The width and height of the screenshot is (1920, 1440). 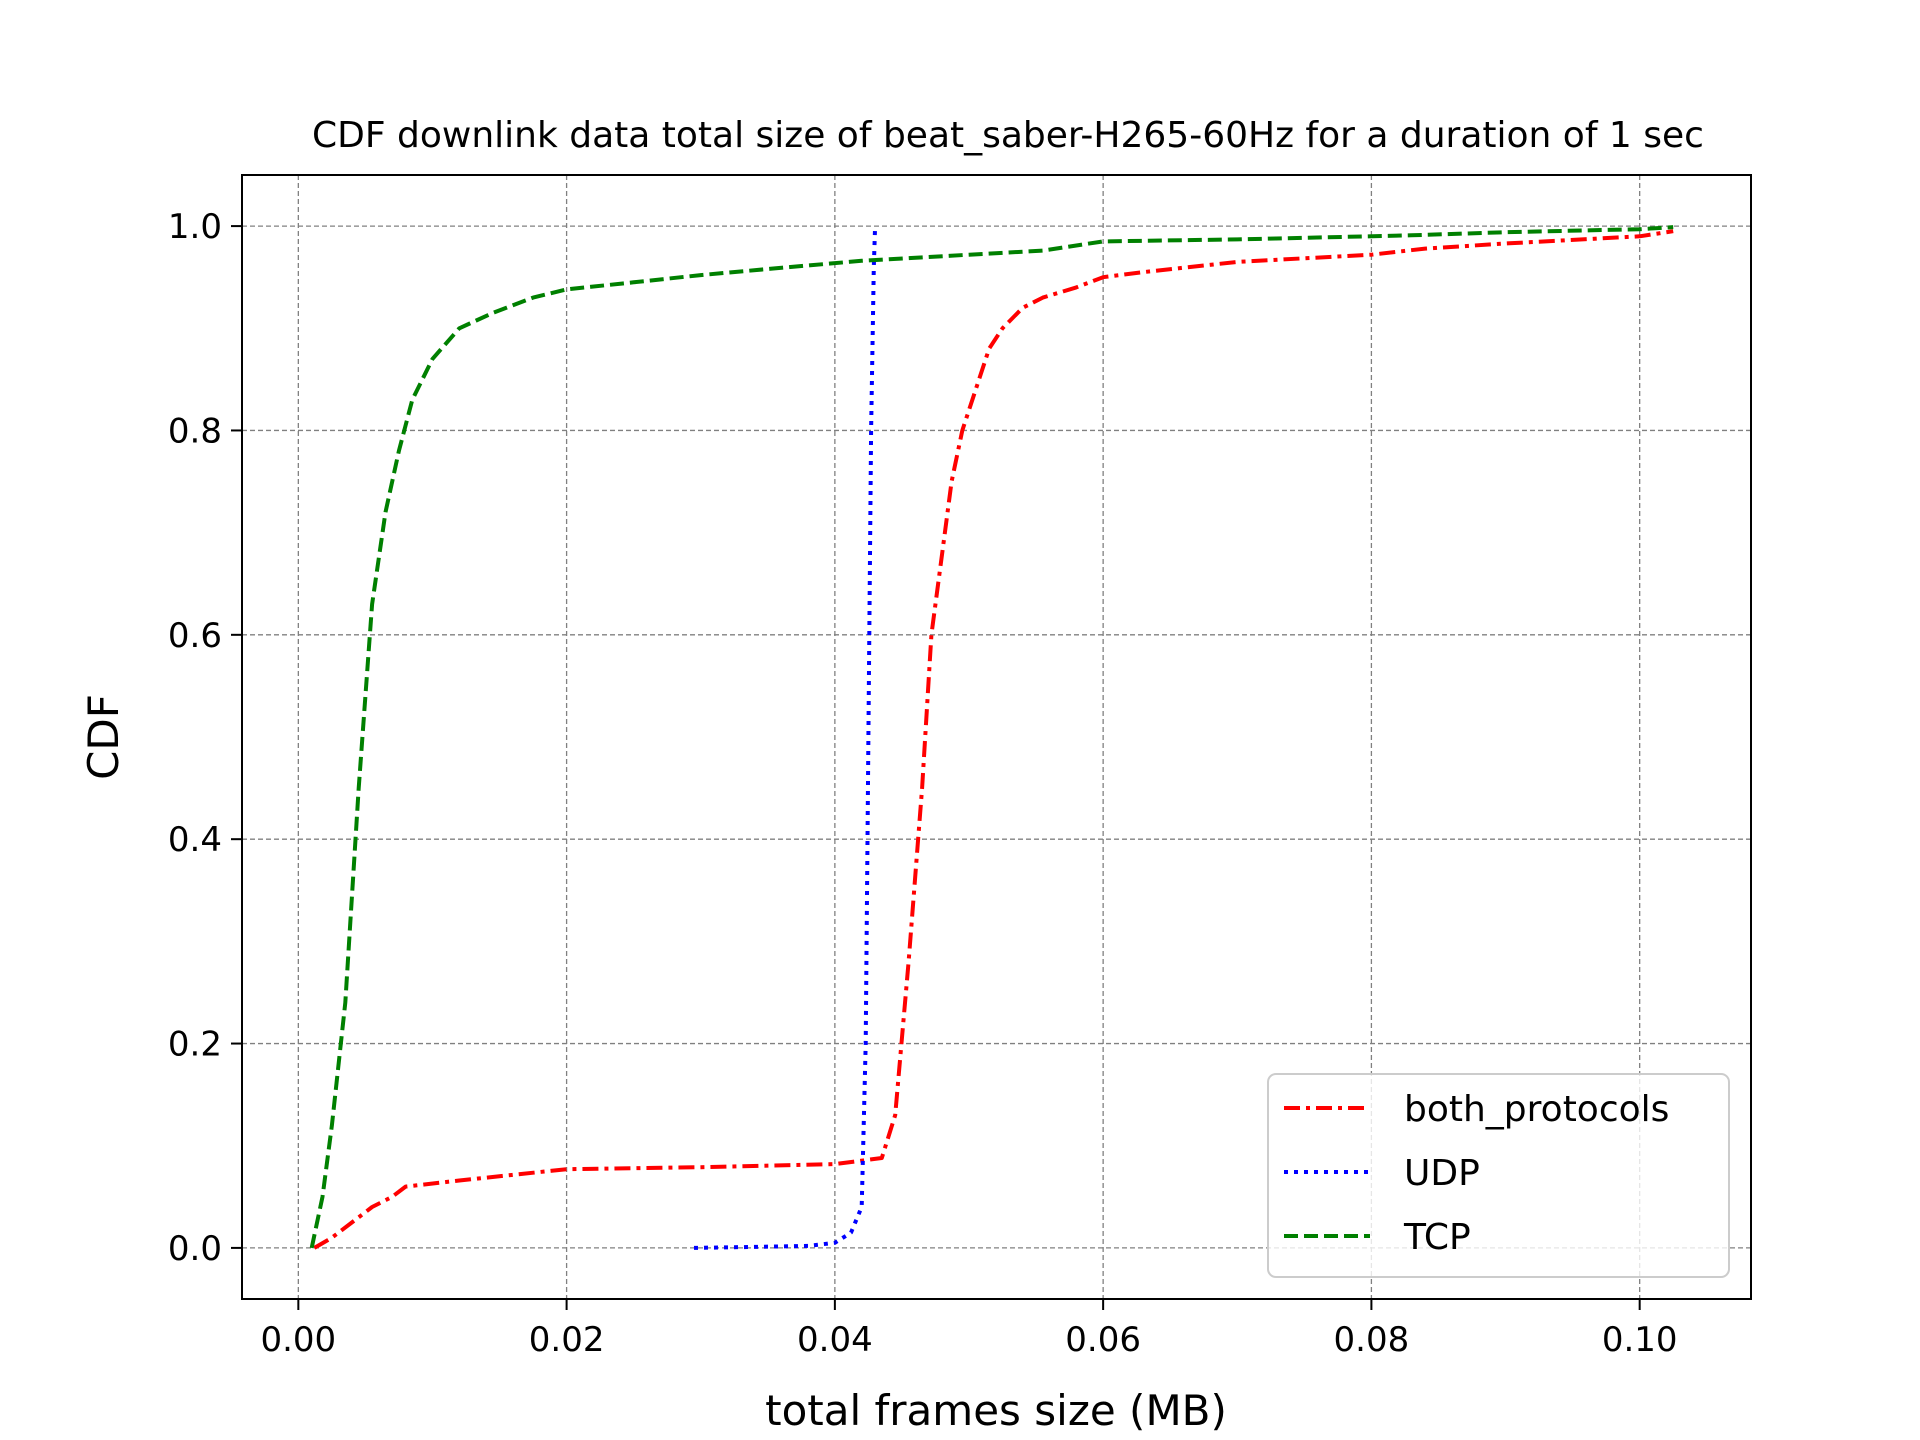 I want to click on x-tick-label: 0.00, so click(x=298, y=1340).